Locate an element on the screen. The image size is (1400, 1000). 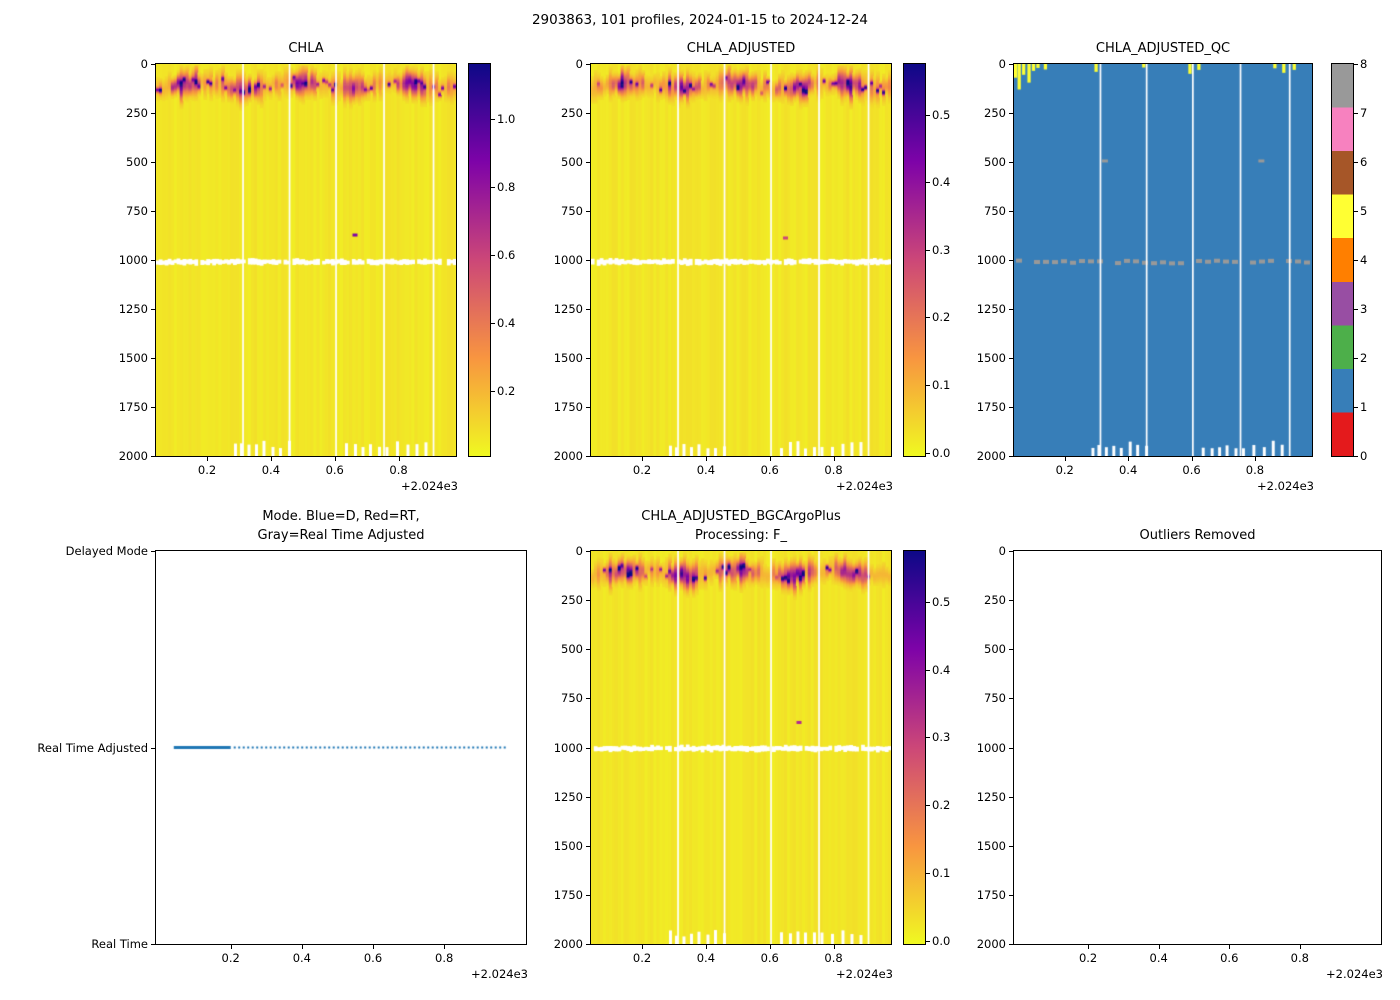
colorbar-tick-label: 0.2 is located at coordinates (941, 805).